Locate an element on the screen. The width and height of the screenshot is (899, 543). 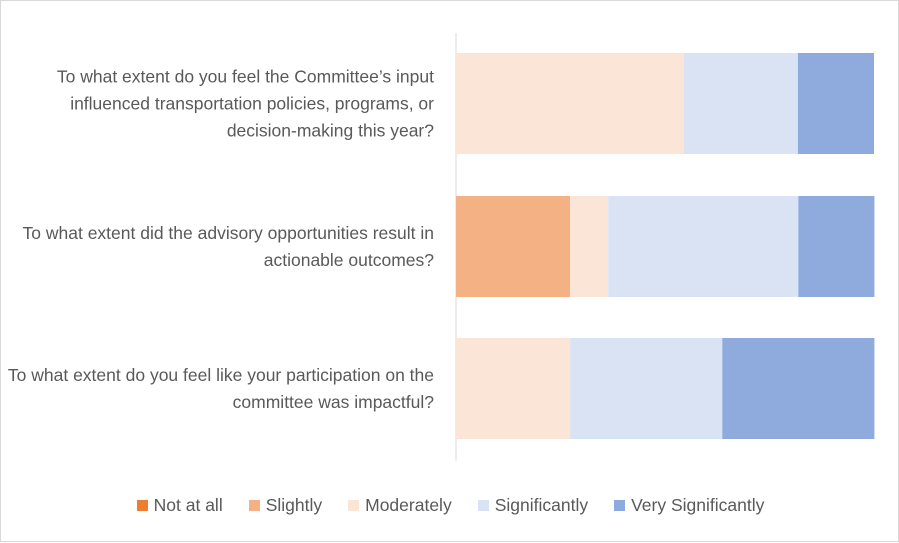
legend-label: Moderately is located at coordinates (408, 505).